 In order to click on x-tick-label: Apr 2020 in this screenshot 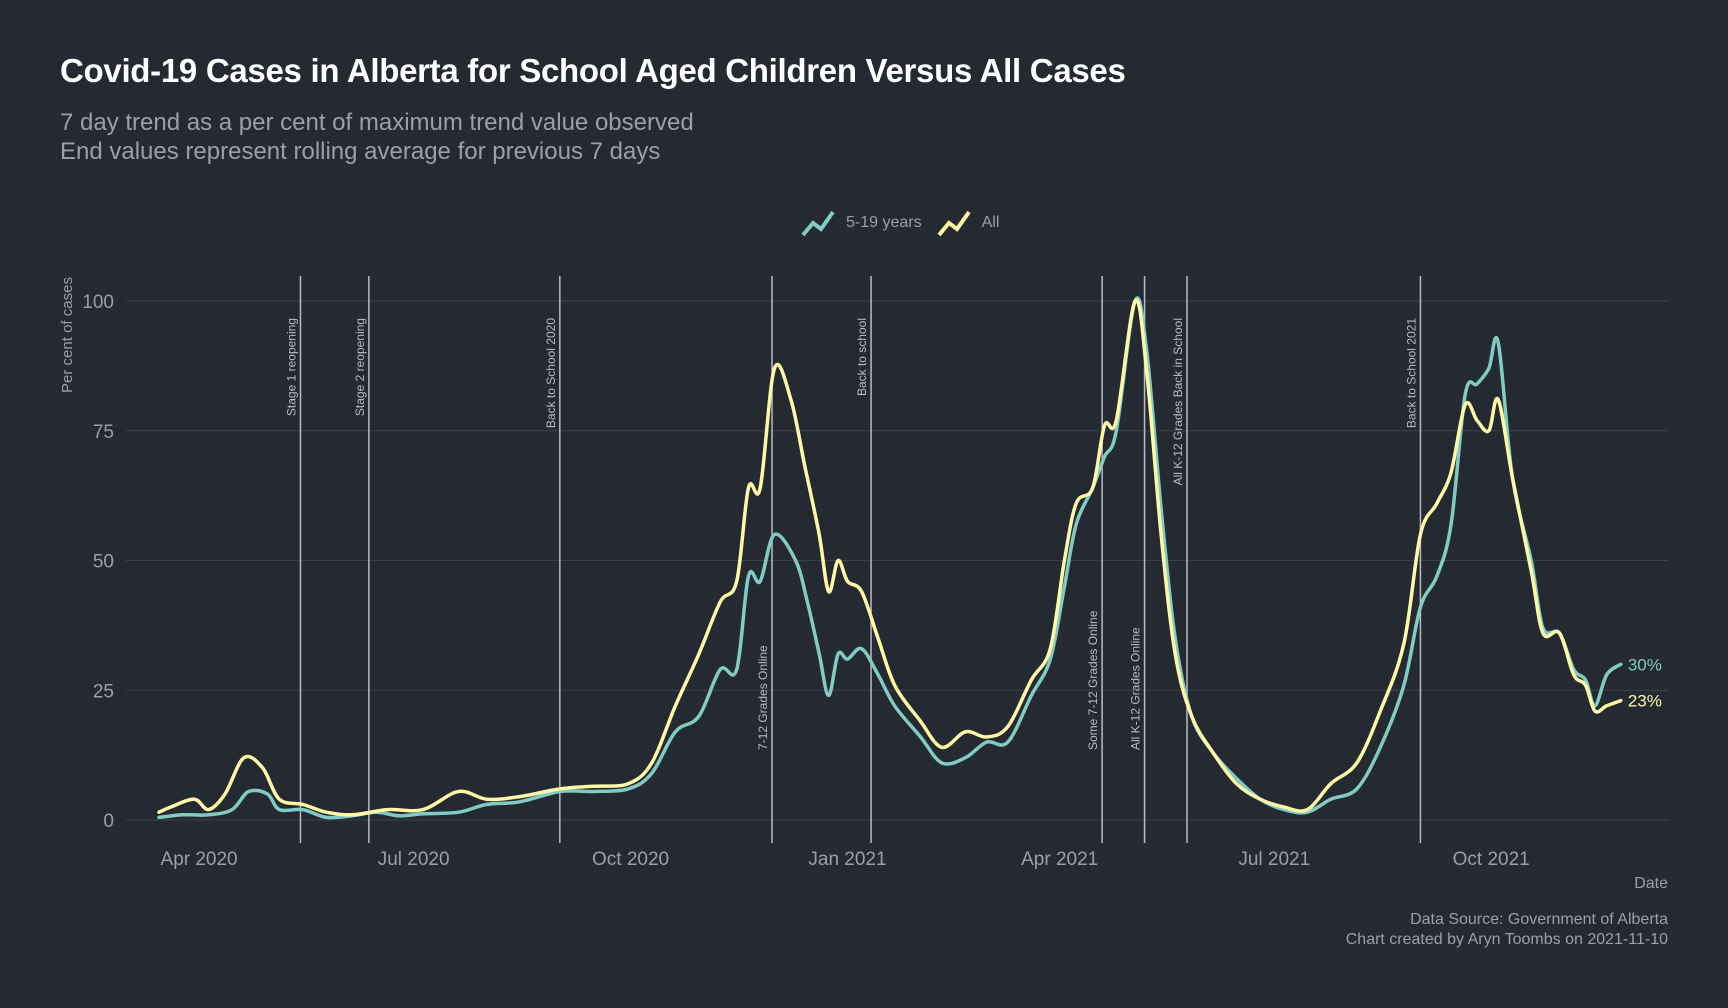, I will do `click(199, 859)`.